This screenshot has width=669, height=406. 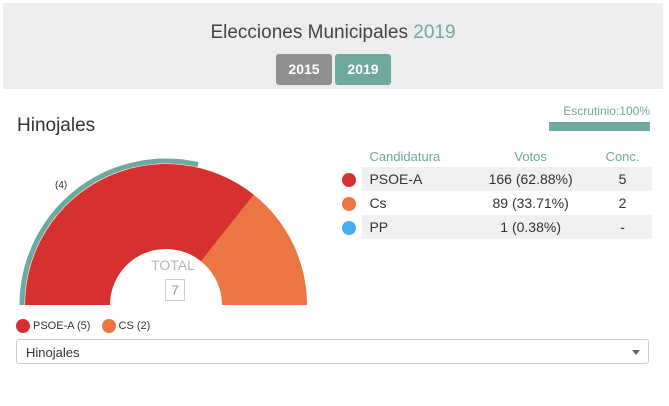 I want to click on page-title: Elecciones Municipales 2019, so click(x=333, y=33).